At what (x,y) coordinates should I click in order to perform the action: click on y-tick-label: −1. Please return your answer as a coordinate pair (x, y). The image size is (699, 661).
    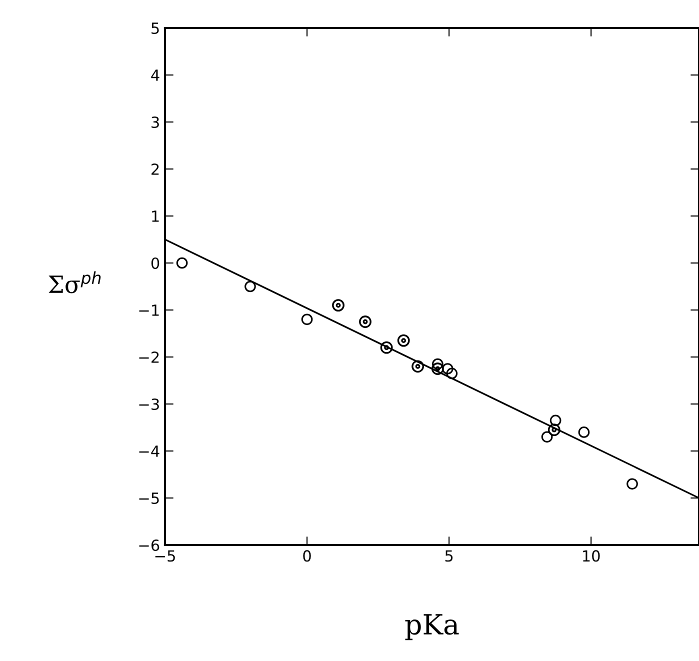
    Looking at the image, I should click on (149, 310).